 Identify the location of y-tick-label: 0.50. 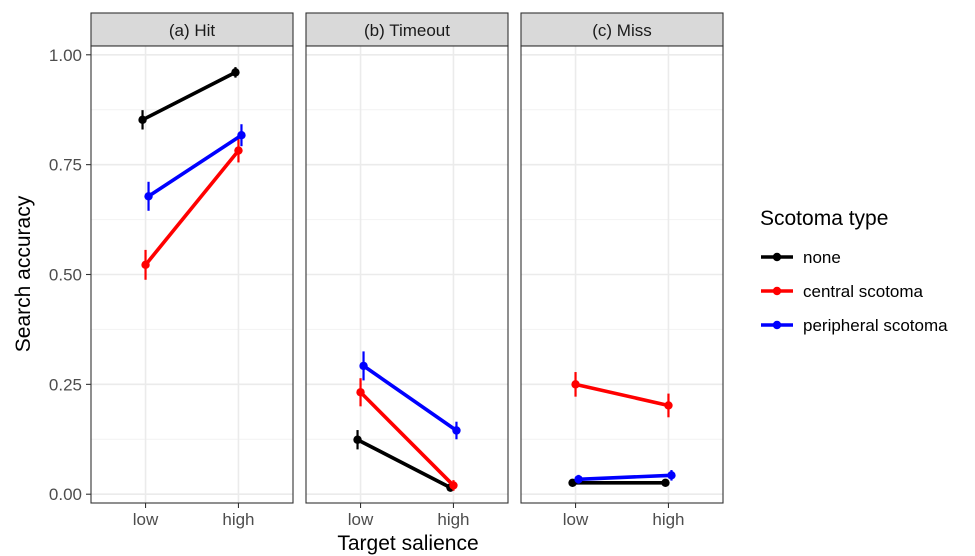
(65, 275).